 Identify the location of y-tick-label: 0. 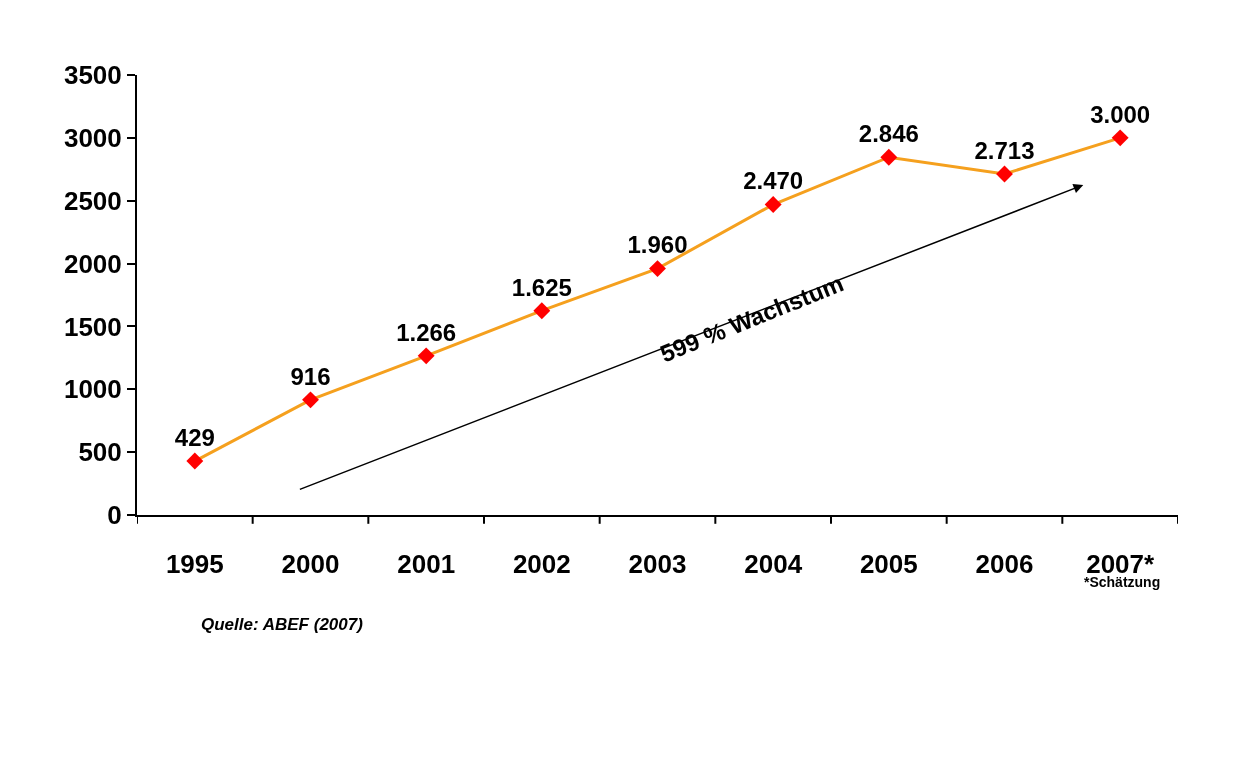
(114, 515).